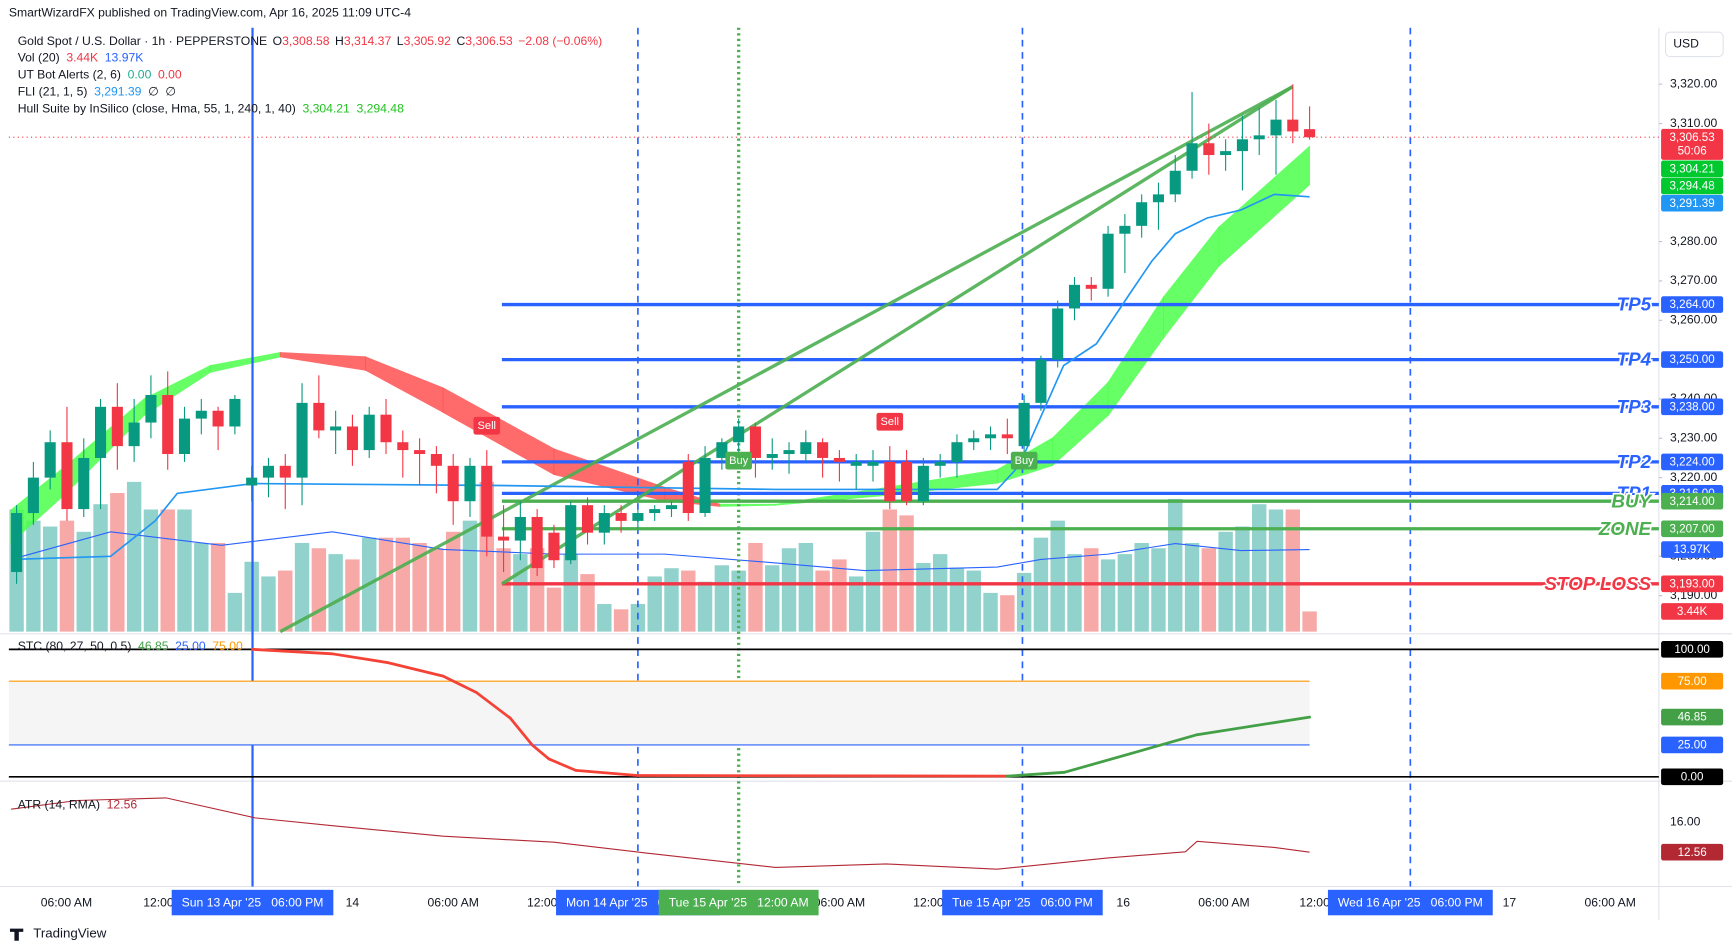 The height and width of the screenshot is (950, 1732). I want to click on x-tick-label: 06:00 AM, so click(1609, 902).